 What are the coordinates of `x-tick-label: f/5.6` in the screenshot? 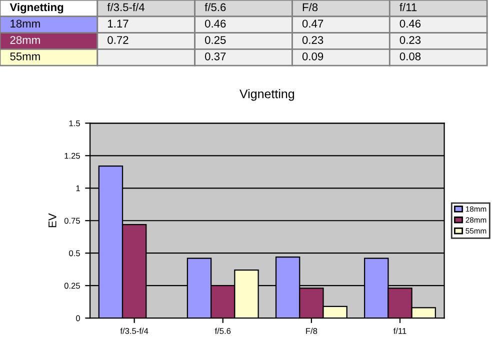 It's located at (222, 331).